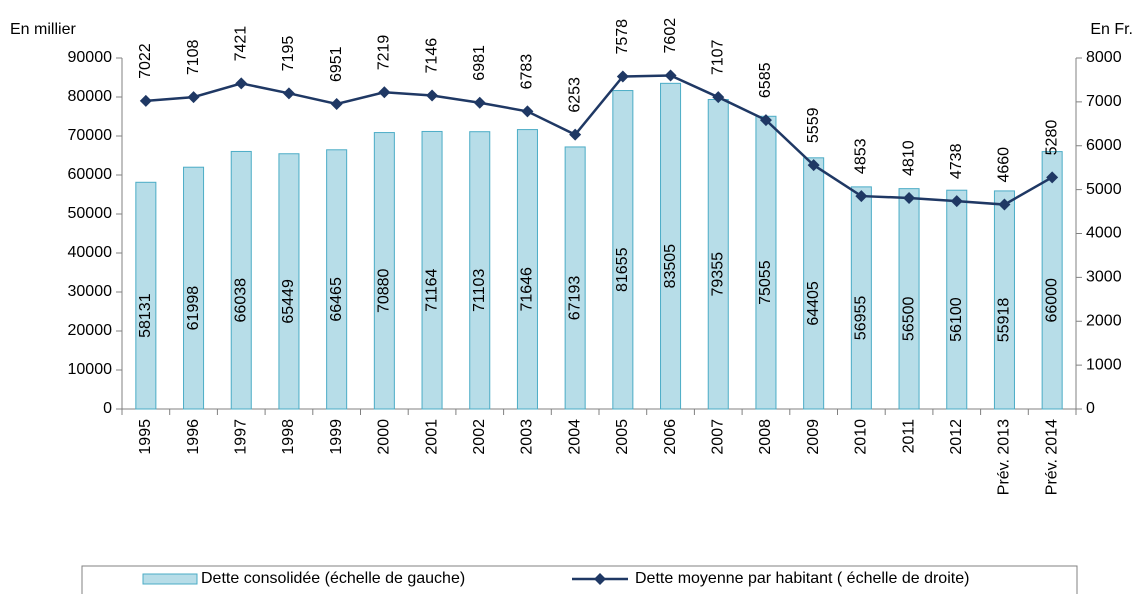 This screenshot has height=594, width=1143. I want to click on legend-box, so click(579, 579).